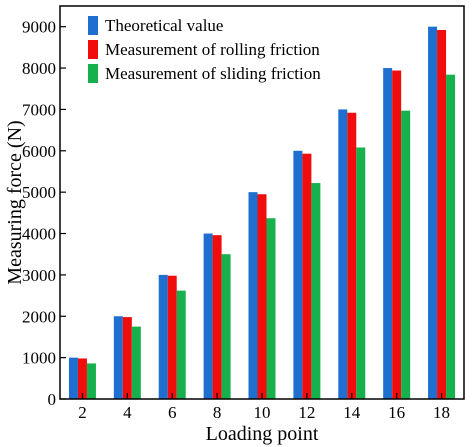 The image size is (474, 447). Describe the element at coordinates (127, 412) in the screenshot. I see `x-tick-label: 4` at that location.